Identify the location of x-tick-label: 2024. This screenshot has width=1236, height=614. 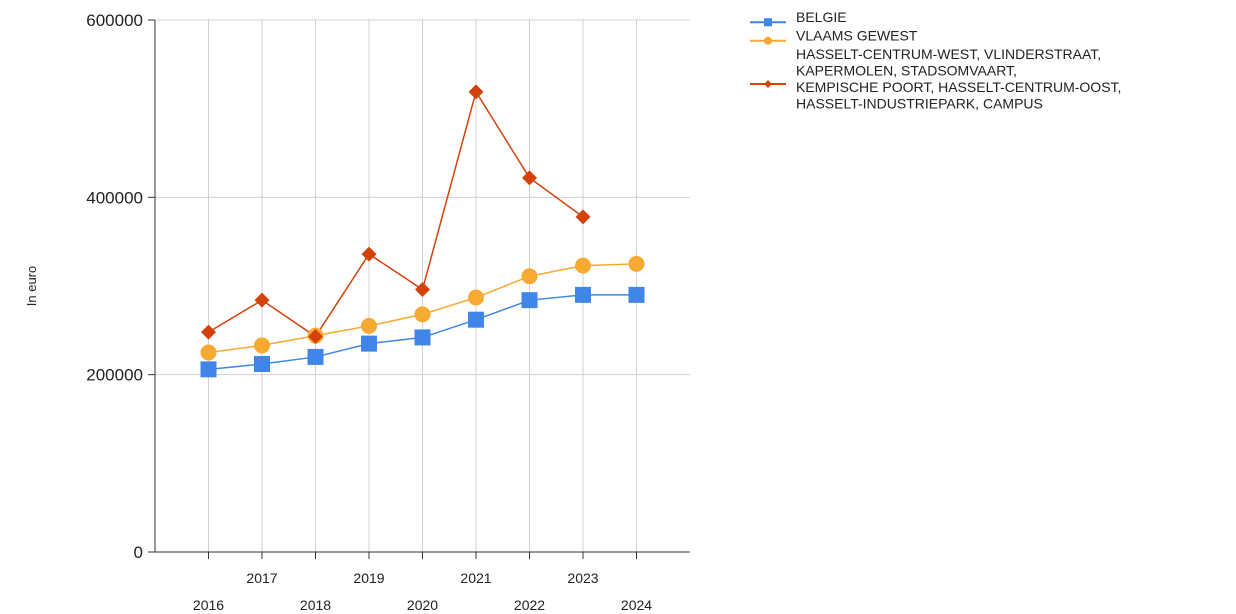
(636, 605).